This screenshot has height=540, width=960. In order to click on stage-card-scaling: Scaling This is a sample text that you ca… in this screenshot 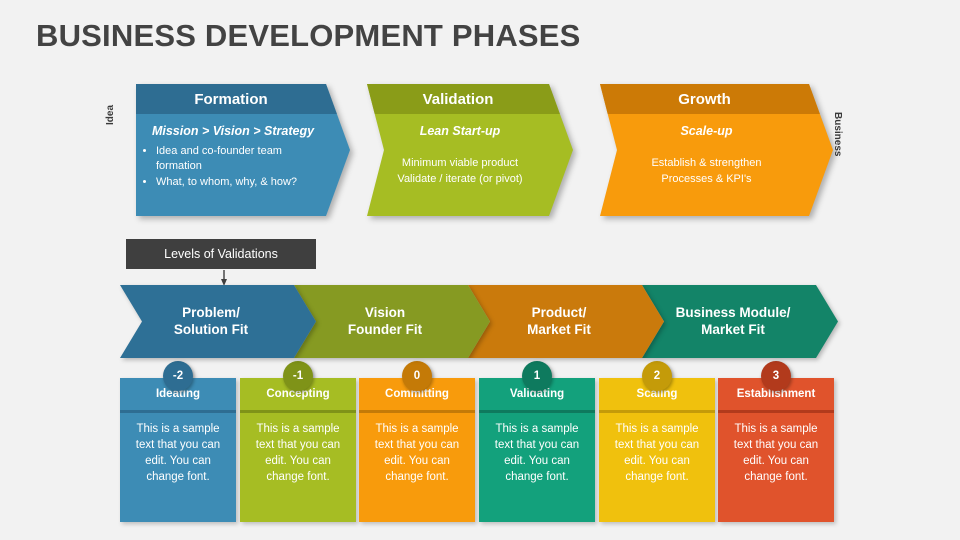, I will do `click(657, 441)`.